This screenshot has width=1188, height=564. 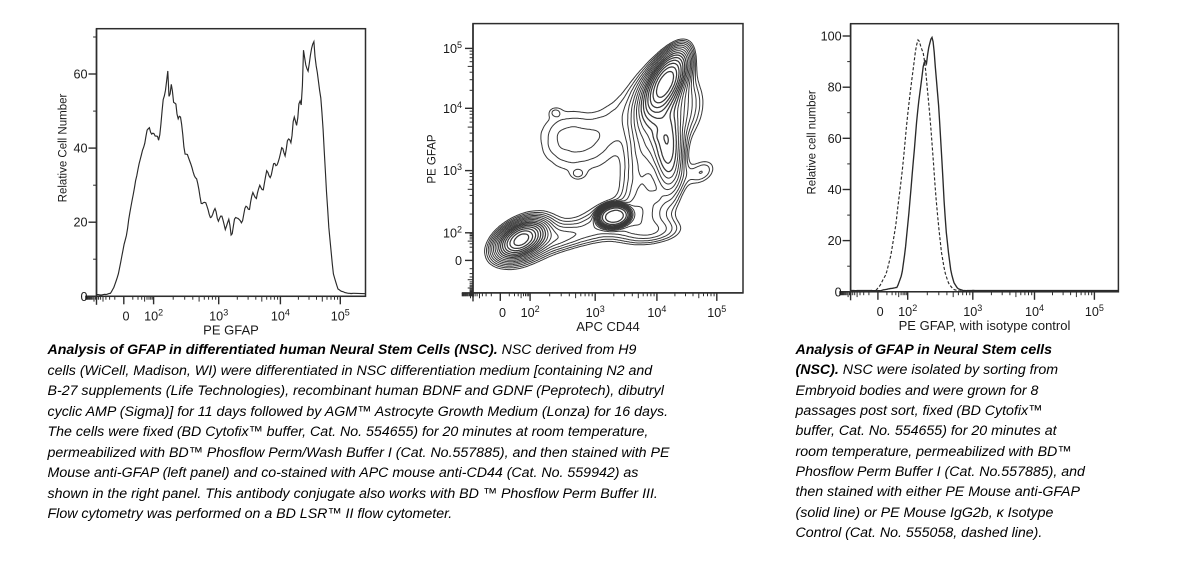 I want to click on svg-text: APC CD44, so click(x=608, y=326).